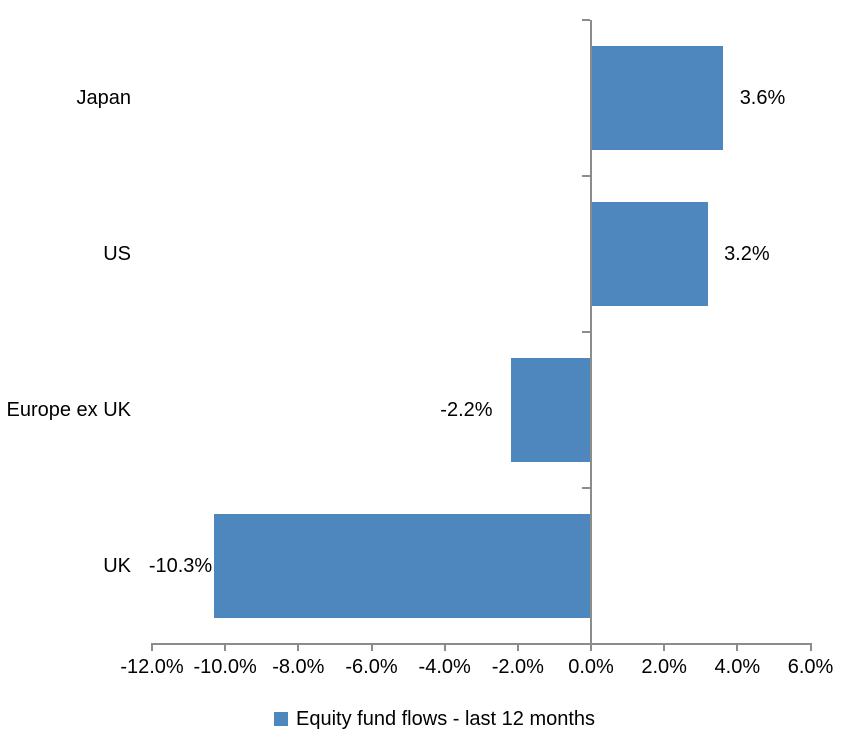 Image resolution: width=852 pixels, height=747 pixels. Describe the element at coordinates (225, 667) in the screenshot. I see `x-axis-tick-label: -10.0%` at that location.